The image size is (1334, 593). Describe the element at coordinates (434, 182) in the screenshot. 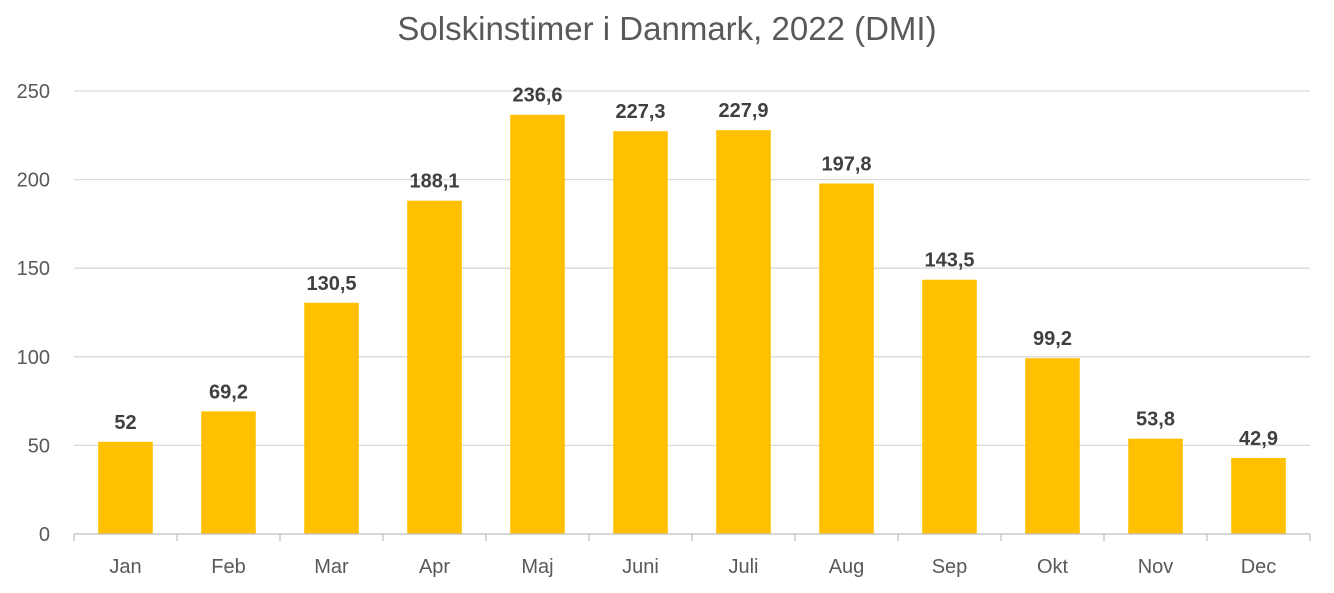

I see `data-label: 188,1` at that location.